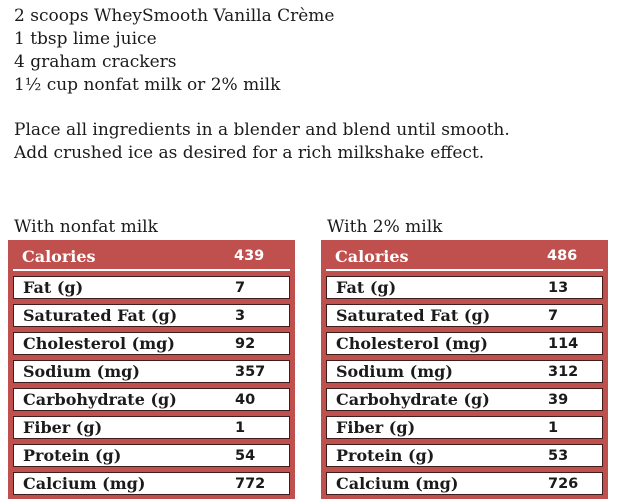 The width and height of the screenshot is (617, 499). What do you see at coordinates (385, 227) in the screenshot?
I see `table-caption-2pct: With 2% milk` at bounding box center [385, 227].